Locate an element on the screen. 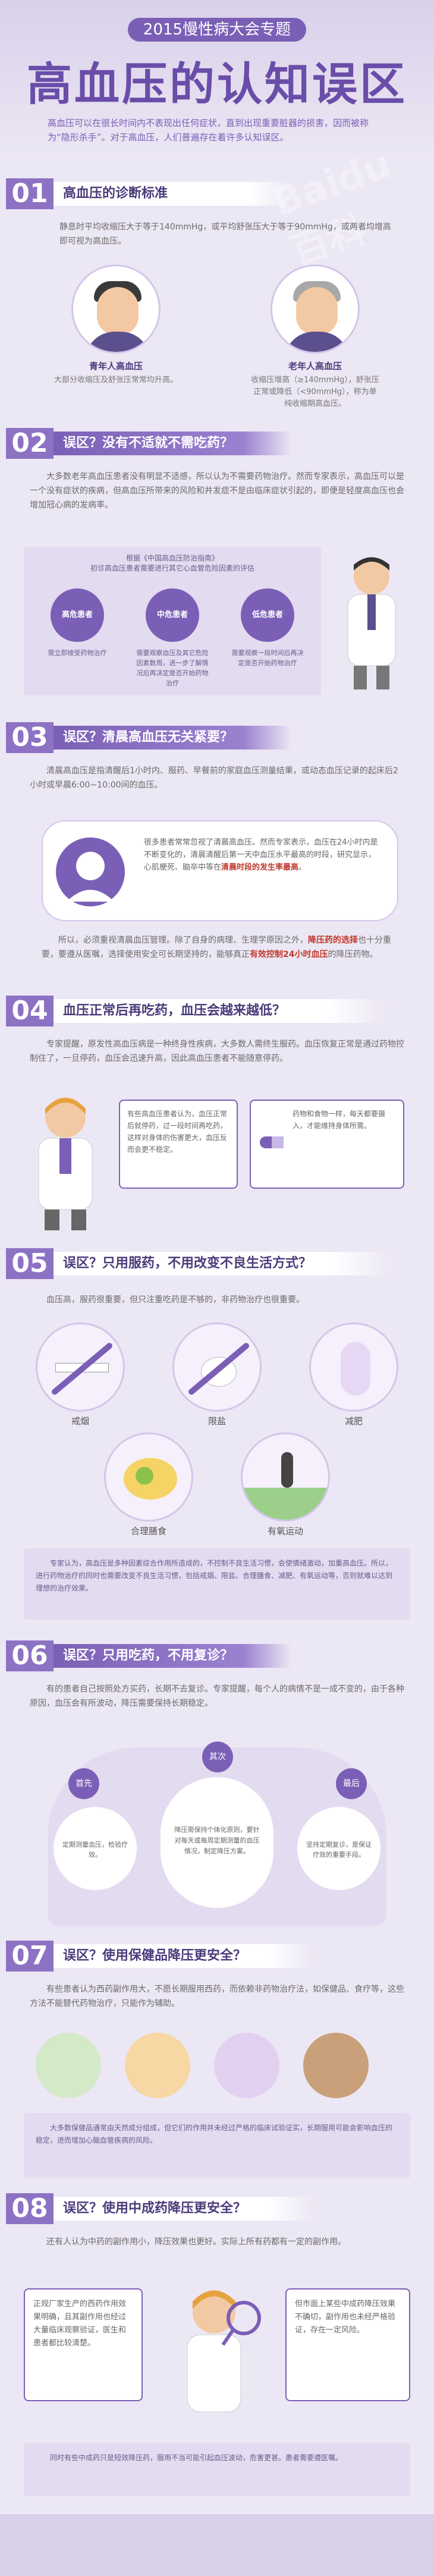  no-smoking-icon is located at coordinates (80, 1367).